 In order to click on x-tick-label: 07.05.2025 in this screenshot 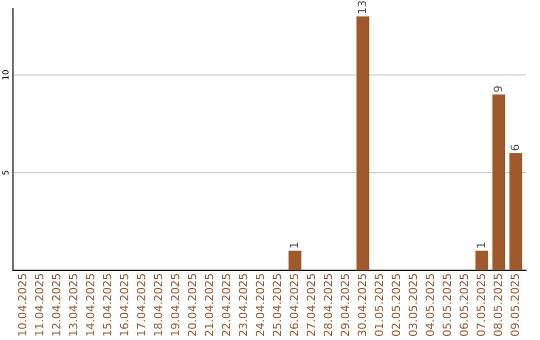, I will do `click(481, 305)`.